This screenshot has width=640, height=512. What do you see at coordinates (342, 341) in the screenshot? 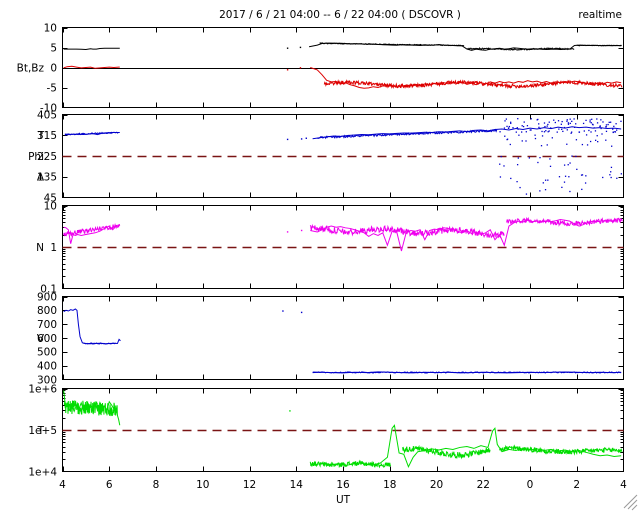
I see `trace-v` at bounding box center [342, 341].